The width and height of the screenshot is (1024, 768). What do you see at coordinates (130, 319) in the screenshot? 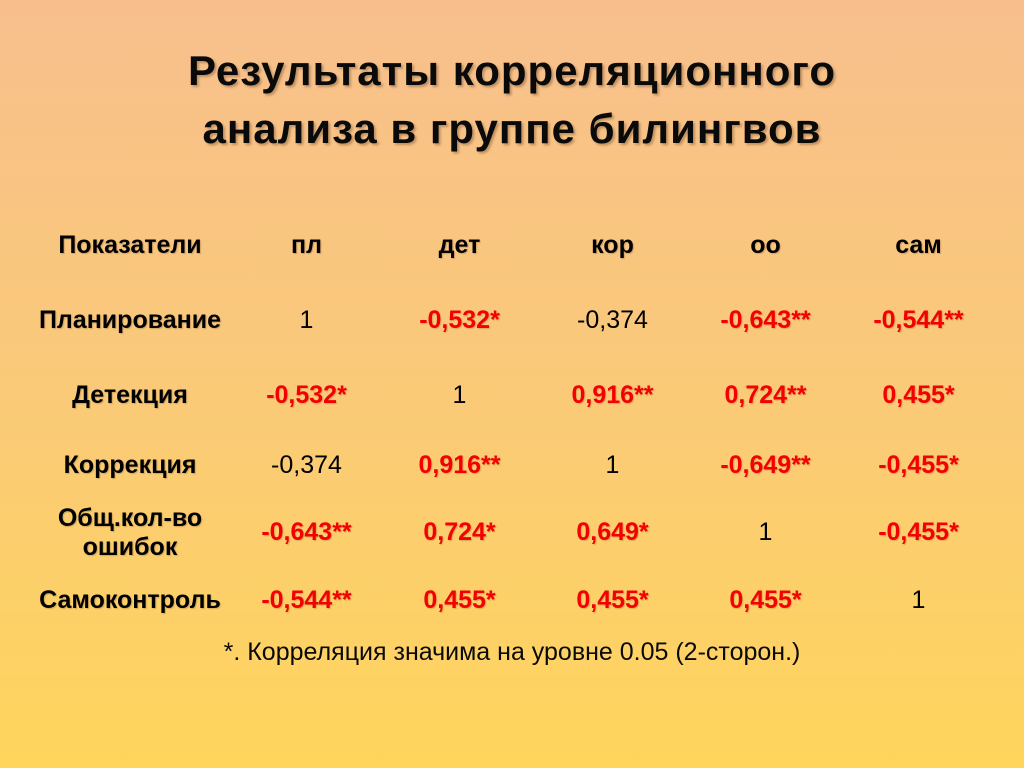
I see `row-label: Планирование` at bounding box center [130, 319].